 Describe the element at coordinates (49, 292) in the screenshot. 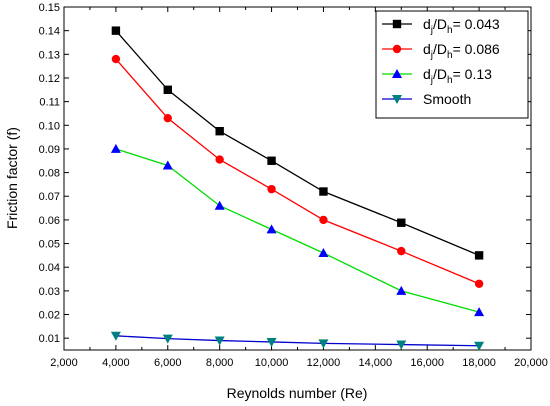

I see `y-tick-label: 0.03` at that location.